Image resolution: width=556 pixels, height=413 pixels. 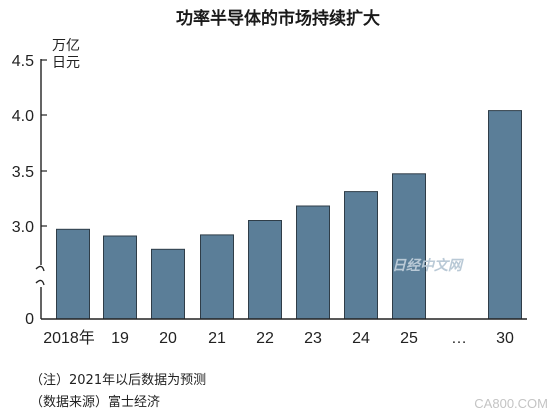 I want to click on axis-break-mark, so click(x=40, y=275).